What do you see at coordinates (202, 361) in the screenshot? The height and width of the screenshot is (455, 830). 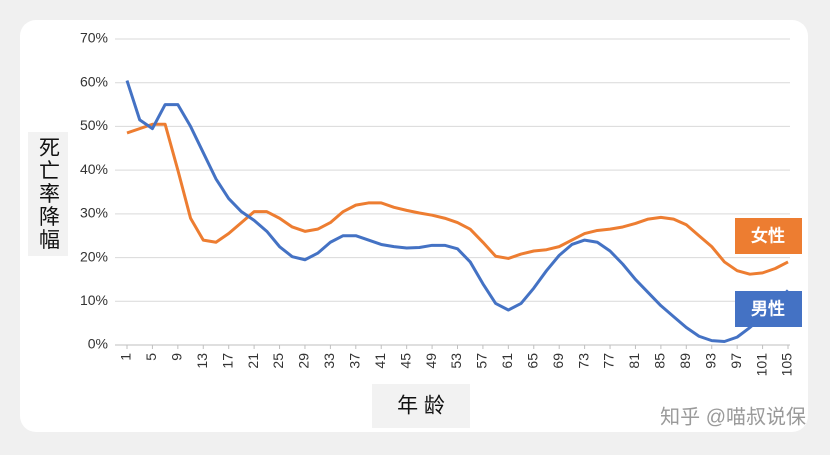 I see `x-tick-label: 13` at bounding box center [202, 361].